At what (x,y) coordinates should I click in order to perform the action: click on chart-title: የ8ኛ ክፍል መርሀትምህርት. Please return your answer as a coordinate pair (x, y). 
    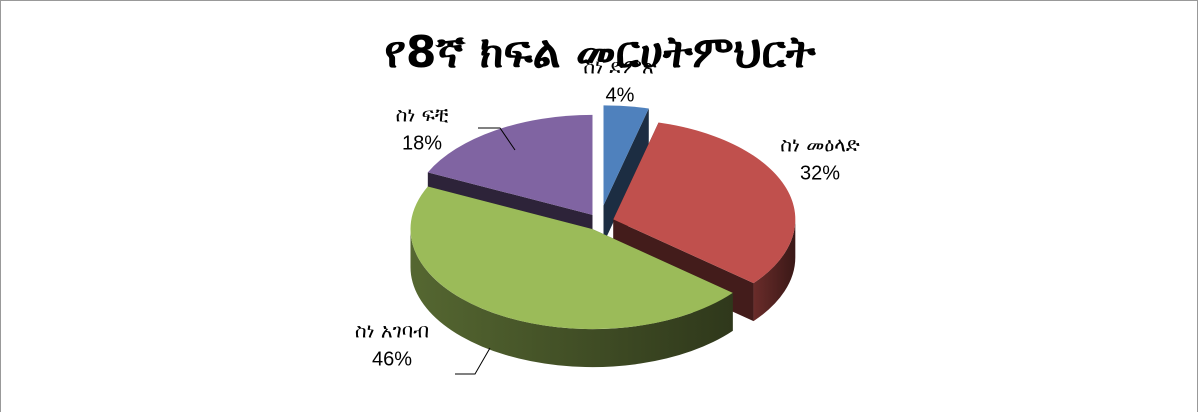
    Looking at the image, I should click on (600, 52).